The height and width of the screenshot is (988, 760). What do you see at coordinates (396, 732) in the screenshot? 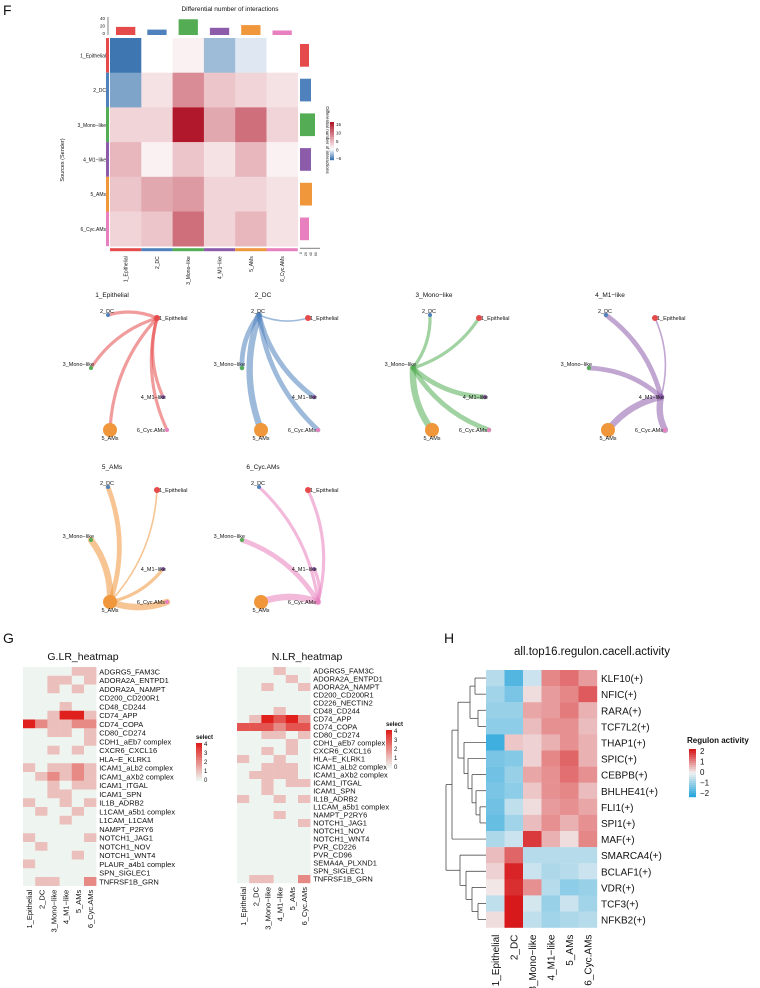
I see `g-legend-tick: 4` at bounding box center [396, 732].